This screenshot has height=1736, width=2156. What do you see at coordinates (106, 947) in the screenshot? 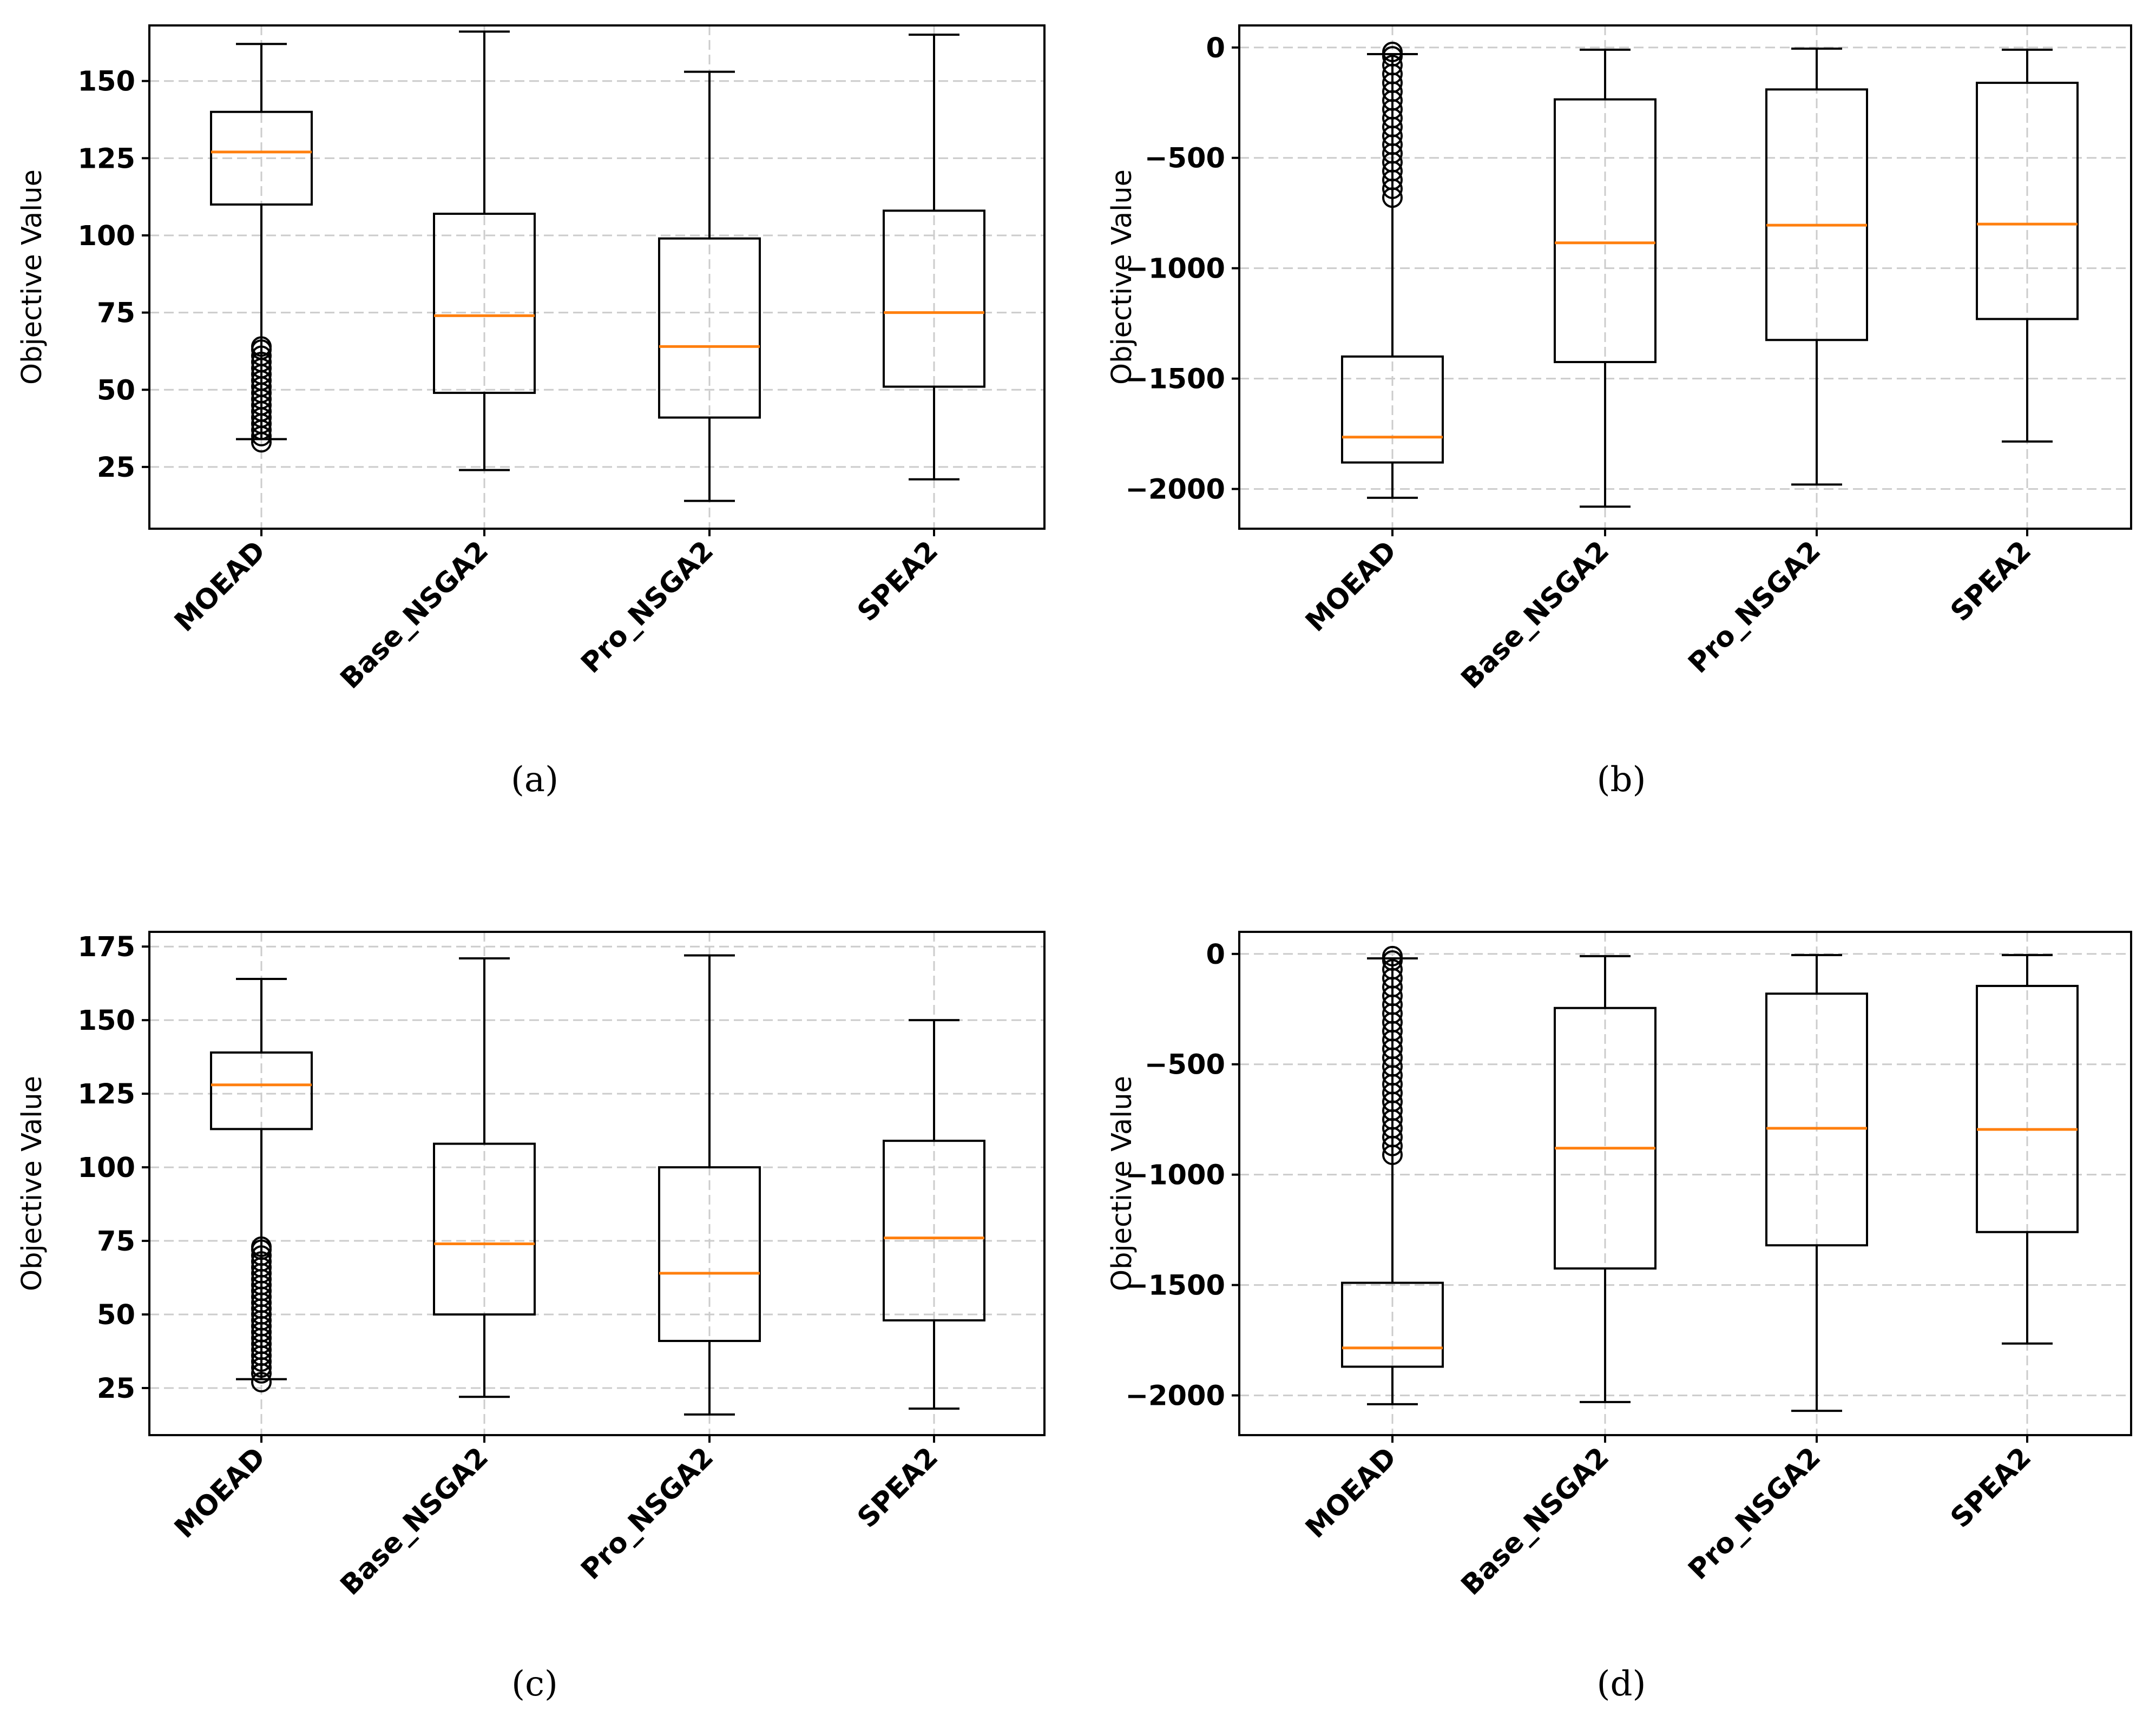
I see `y-tick-label: 175` at bounding box center [106, 947].